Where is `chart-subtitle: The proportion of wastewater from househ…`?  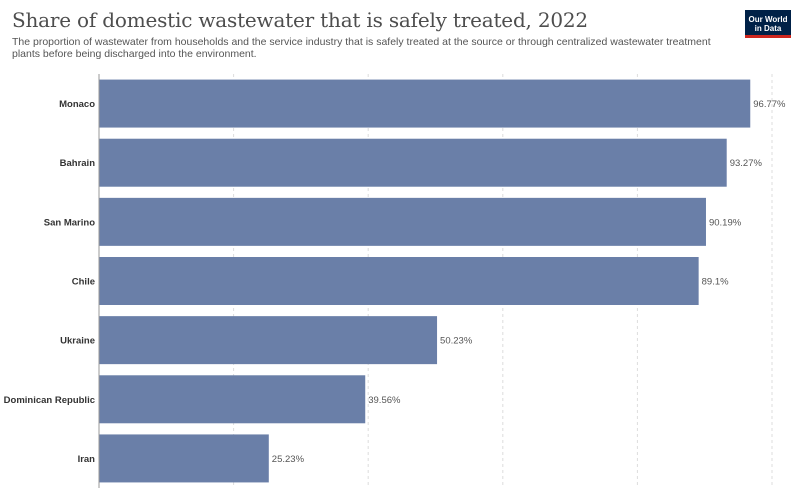 chart-subtitle: The proportion of wastewater from househ… is located at coordinates (361, 48).